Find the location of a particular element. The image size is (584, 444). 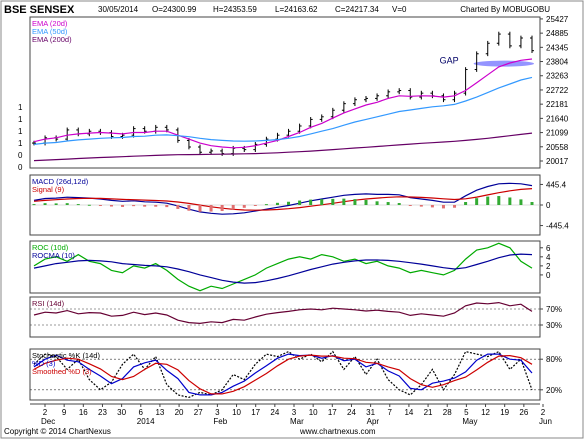

series-line-d is located at coordinates (283, 374).